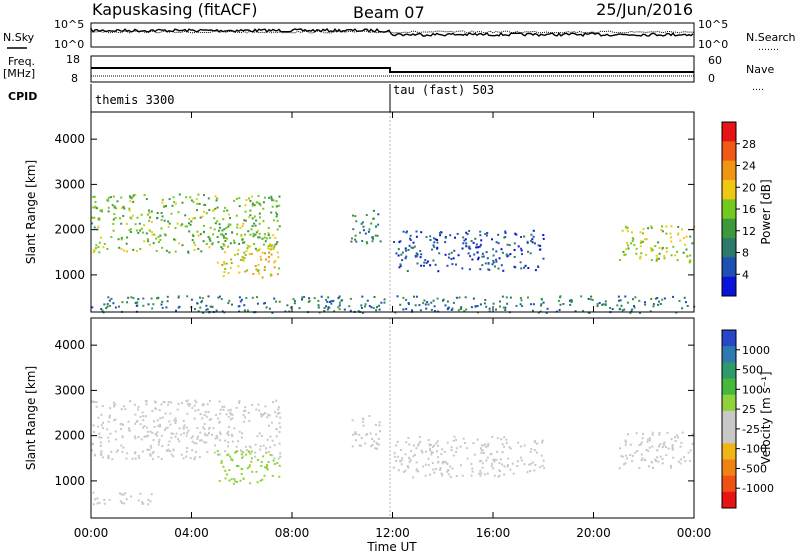  Describe the element at coordinates (749, 166) in the screenshot. I see `colorbar-tick-label: 24` at that location.